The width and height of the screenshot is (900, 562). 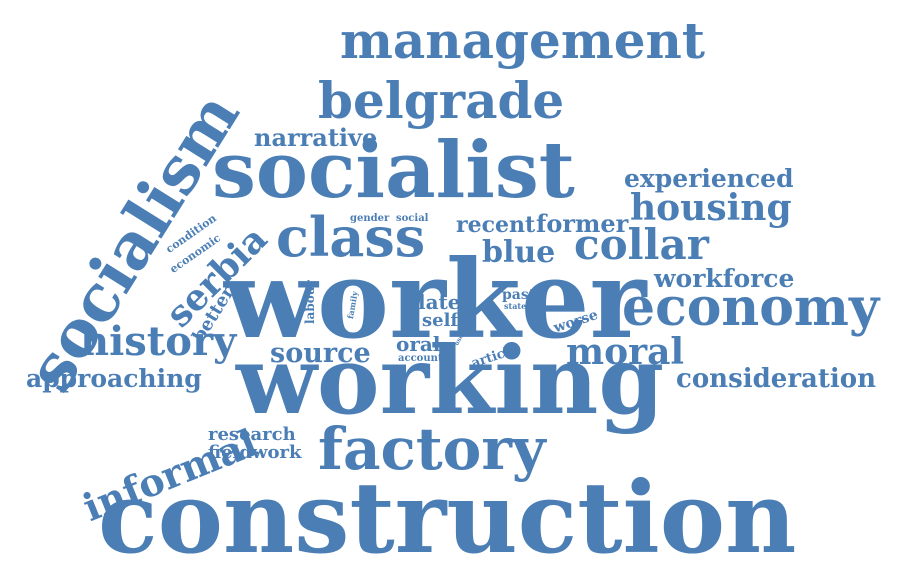 What do you see at coordinates (625, 352) in the screenshot?
I see `word-moral: moral` at bounding box center [625, 352].